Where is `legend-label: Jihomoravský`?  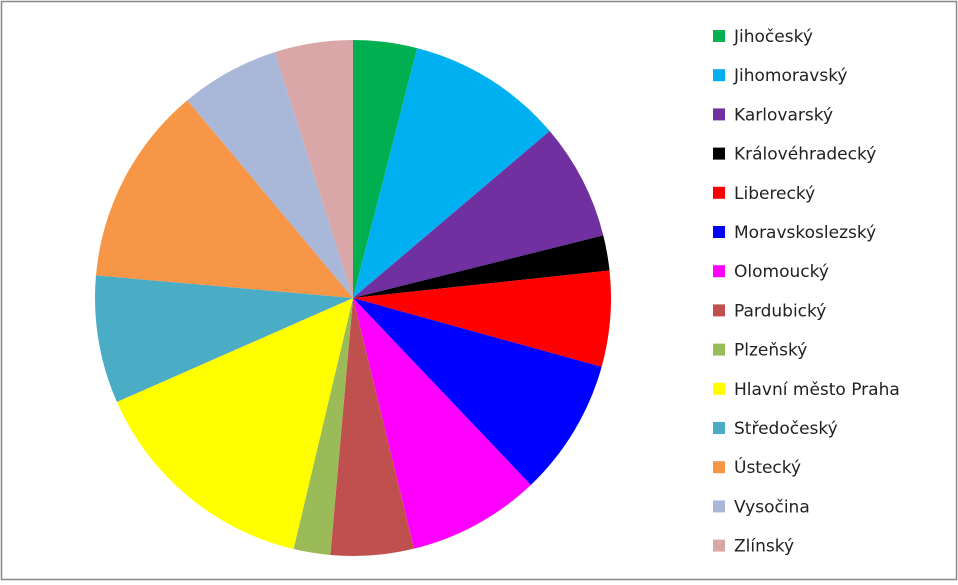 legend-label: Jihomoravský is located at coordinates (790, 76).